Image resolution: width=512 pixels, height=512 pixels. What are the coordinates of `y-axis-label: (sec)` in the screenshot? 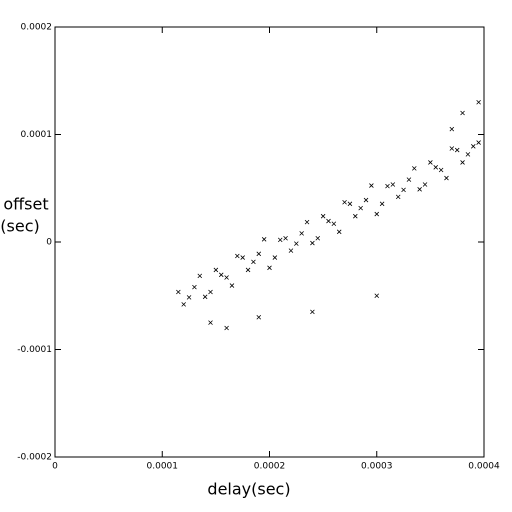 It's located at (19, 226).